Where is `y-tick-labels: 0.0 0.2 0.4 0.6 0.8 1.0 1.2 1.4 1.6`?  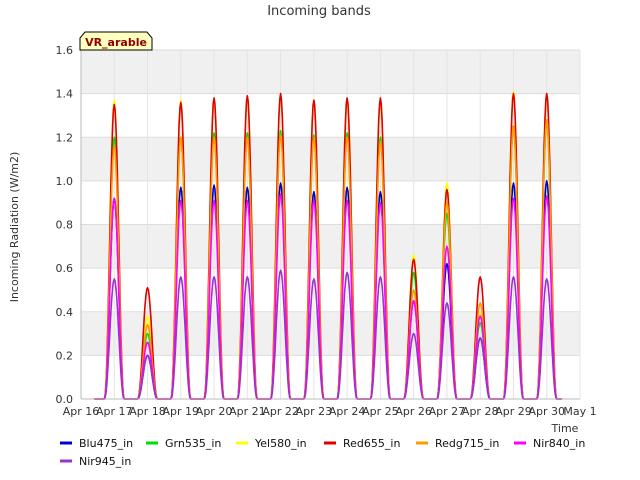 y-tick-labels: 0.0 0.2 0.4 0.6 0.8 1.0 1.2 1.4 1.6 is located at coordinates (65, 225).